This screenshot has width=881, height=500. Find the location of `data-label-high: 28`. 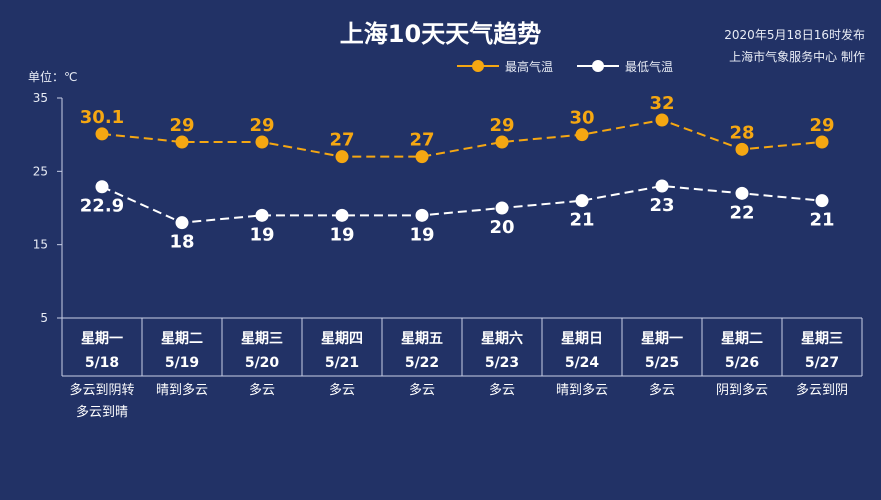

data-label-high: 28 is located at coordinates (741, 132).